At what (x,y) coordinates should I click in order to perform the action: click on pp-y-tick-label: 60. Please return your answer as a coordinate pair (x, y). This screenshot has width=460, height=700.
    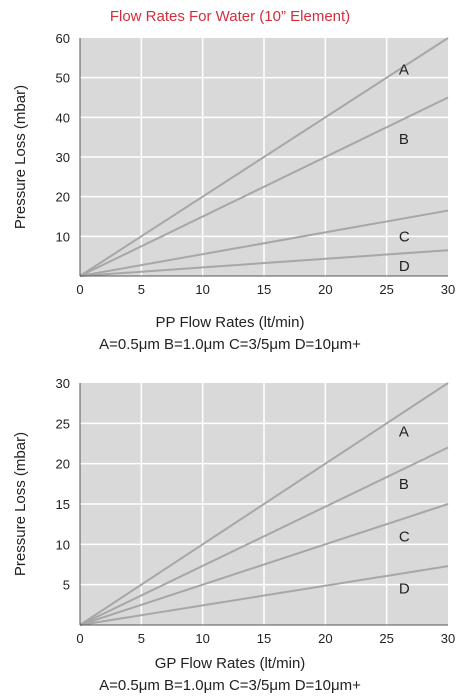
    Looking at the image, I should click on (63, 38).